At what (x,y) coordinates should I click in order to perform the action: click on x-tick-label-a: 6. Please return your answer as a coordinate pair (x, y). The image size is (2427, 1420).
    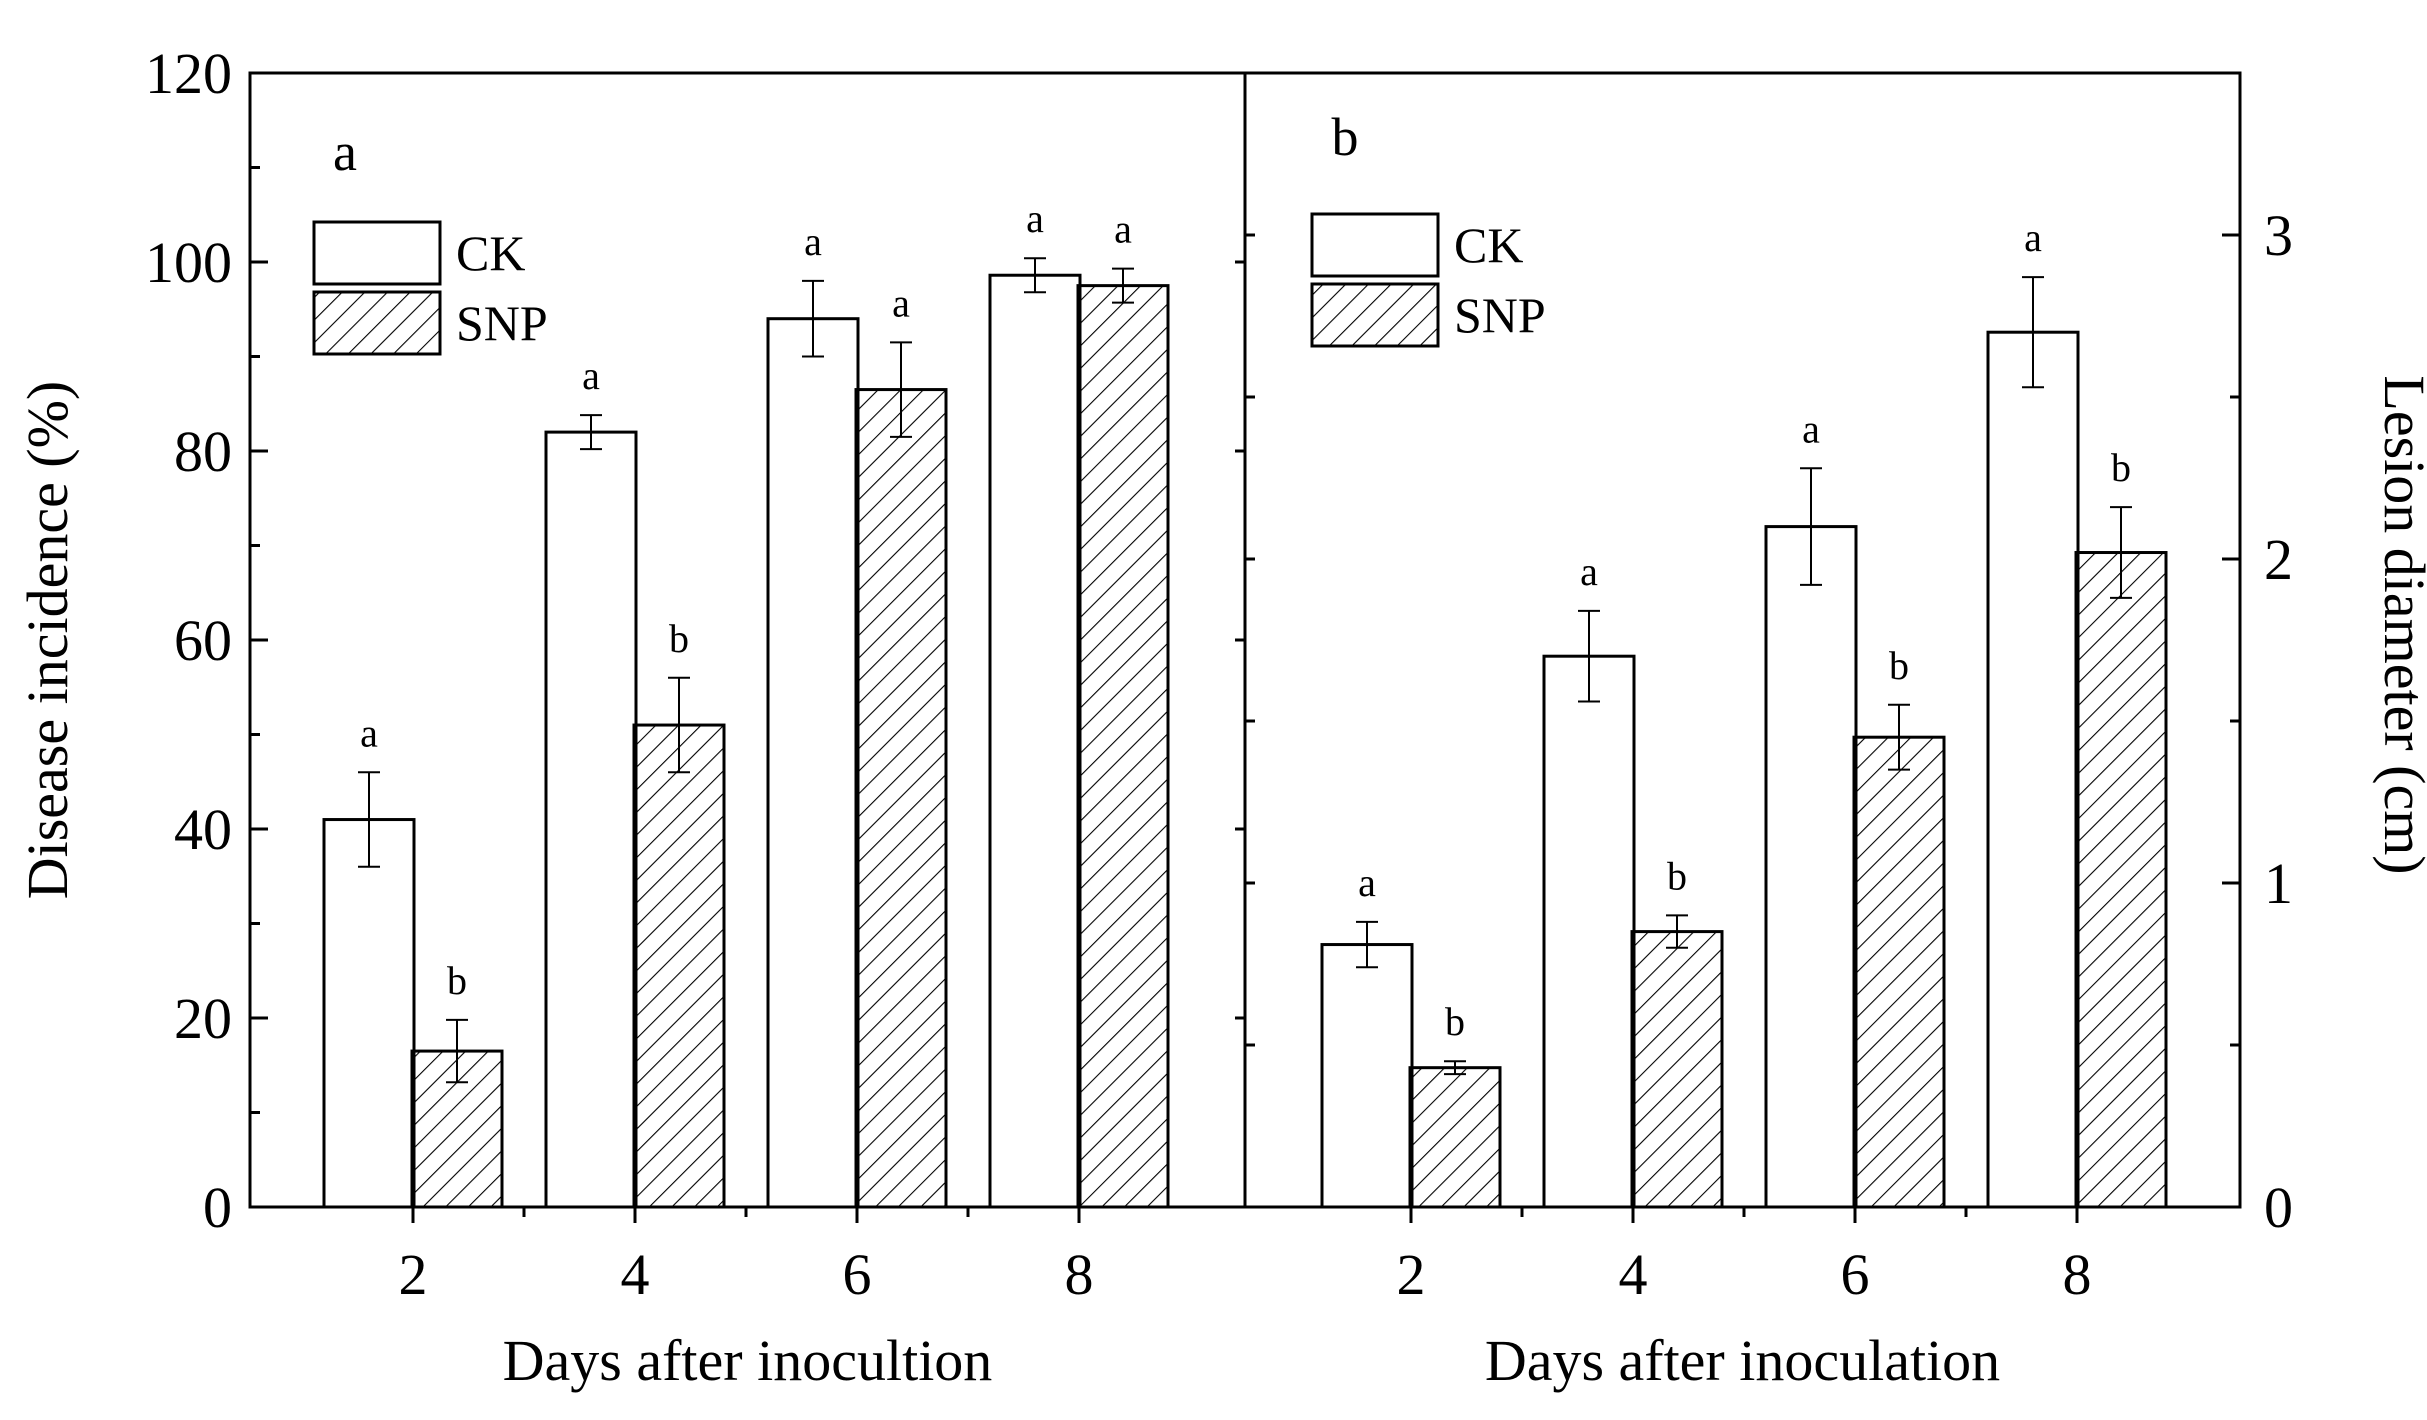
    Looking at the image, I should click on (857, 1274).